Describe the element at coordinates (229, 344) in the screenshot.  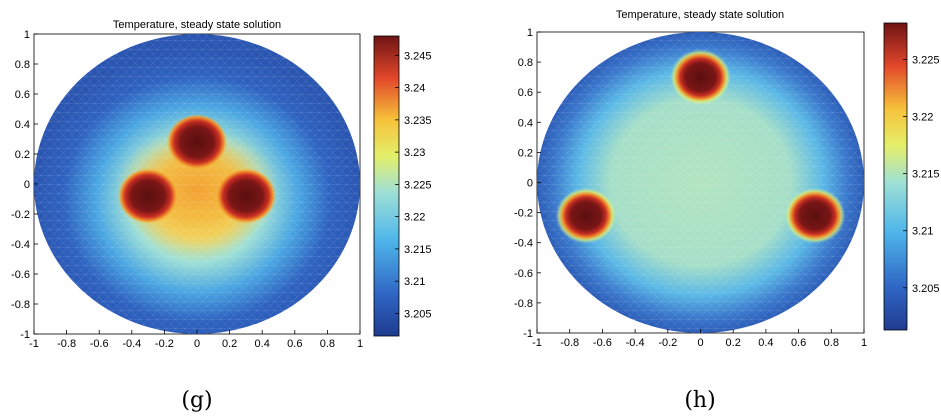
I see `x-tick-label-g-6: 0.2` at that location.